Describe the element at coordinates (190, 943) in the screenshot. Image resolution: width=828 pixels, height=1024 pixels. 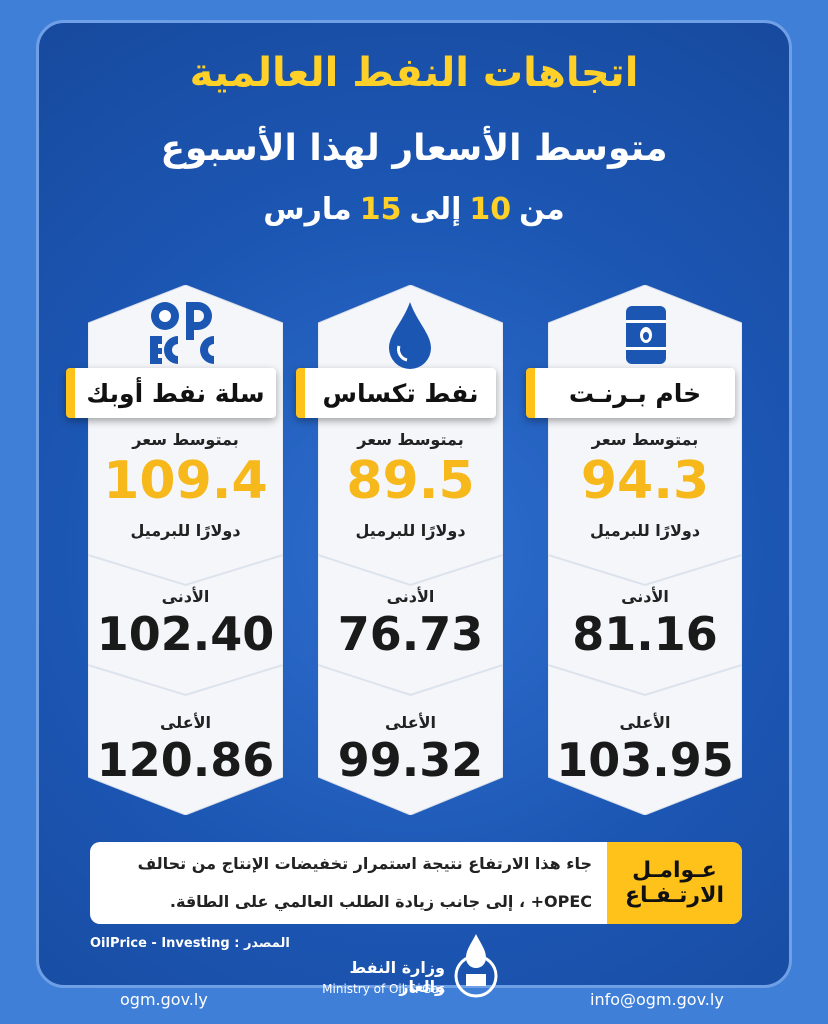
I see `source: المصدر : OilPrice - Investing` at that location.